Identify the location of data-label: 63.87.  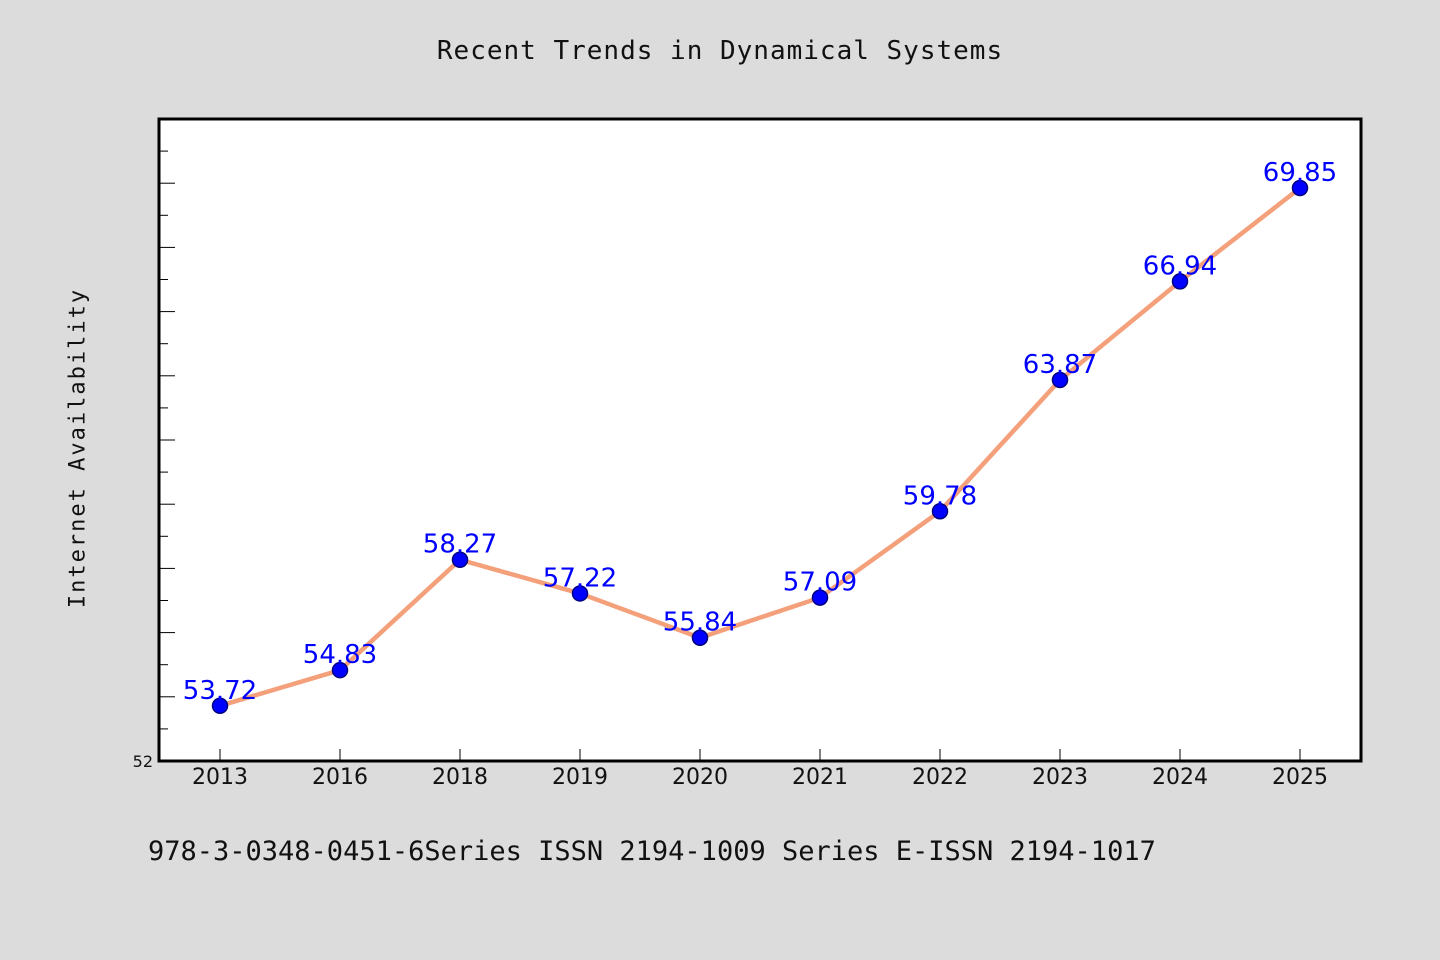
(1060, 365).